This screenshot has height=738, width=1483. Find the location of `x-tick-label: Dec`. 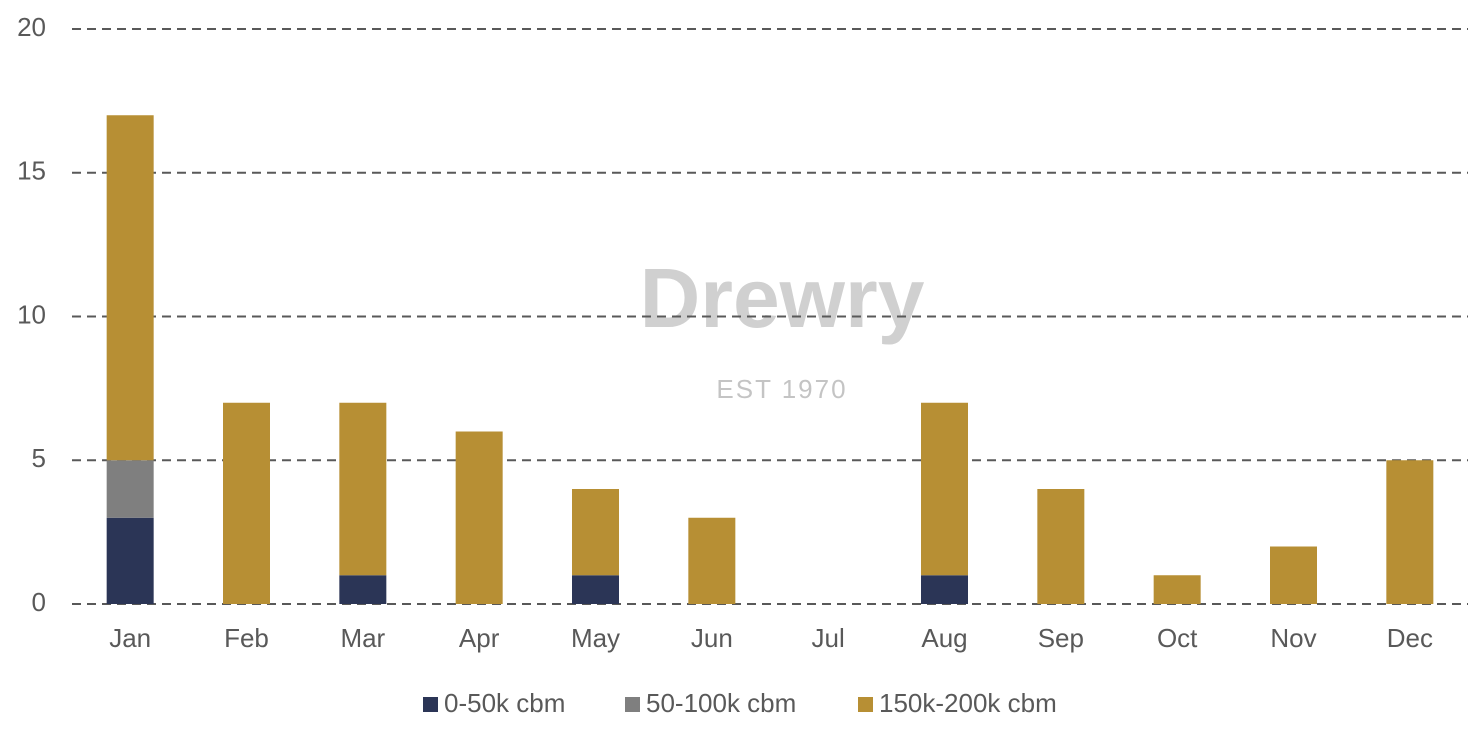

x-tick-label: Dec is located at coordinates (1410, 638).